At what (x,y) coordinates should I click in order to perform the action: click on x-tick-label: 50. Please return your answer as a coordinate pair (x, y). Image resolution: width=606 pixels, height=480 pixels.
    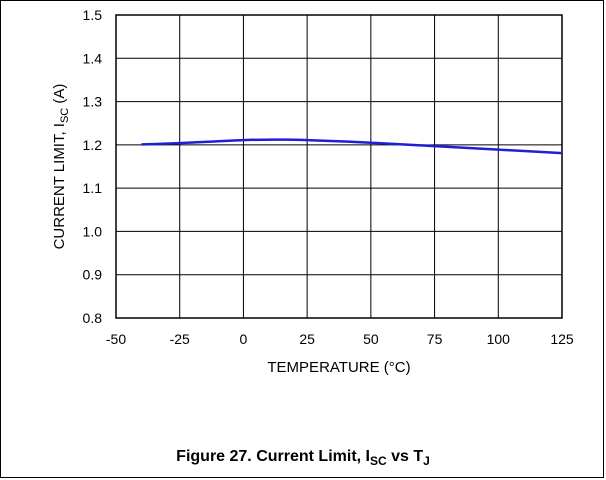
    Looking at the image, I should click on (371, 339).